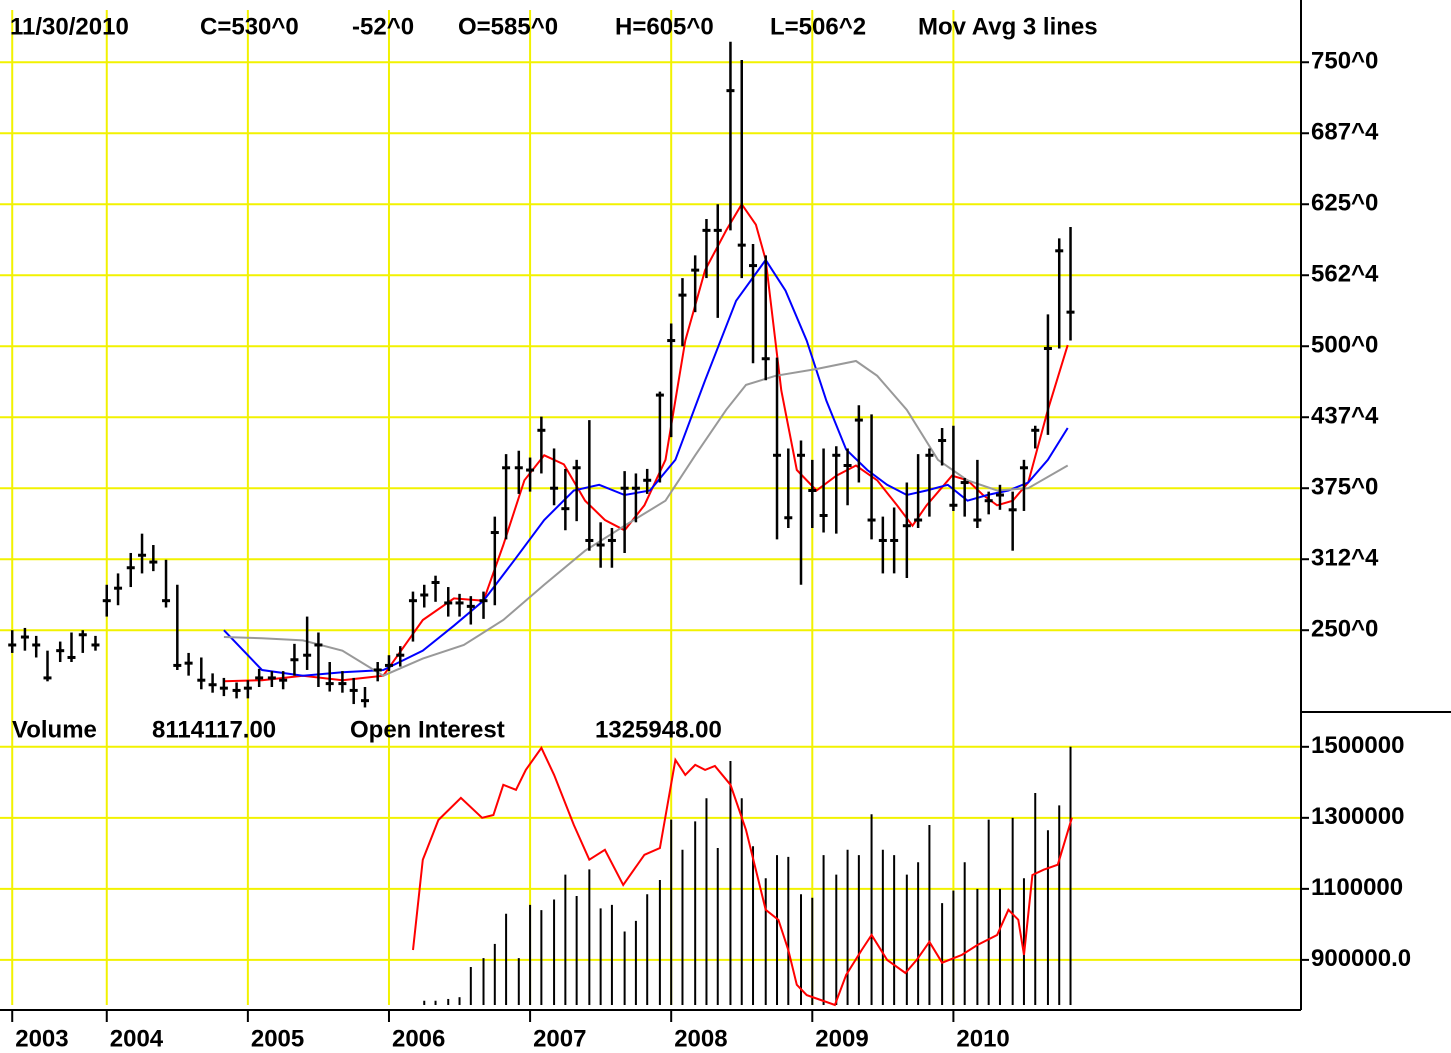  Describe the element at coordinates (1344, 345) in the screenshot. I see `y-tick-label: 500^0` at that location.